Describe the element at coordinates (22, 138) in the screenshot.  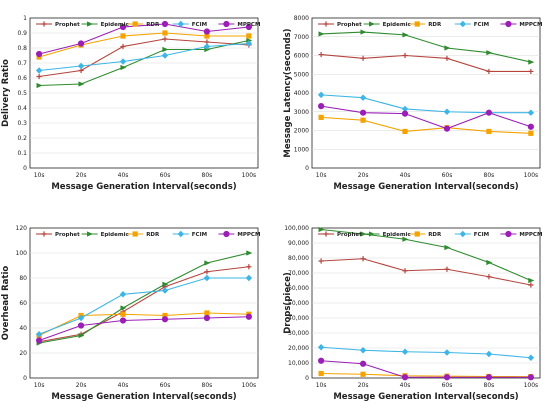
I see `y-tick-label: 0.2` at that location.